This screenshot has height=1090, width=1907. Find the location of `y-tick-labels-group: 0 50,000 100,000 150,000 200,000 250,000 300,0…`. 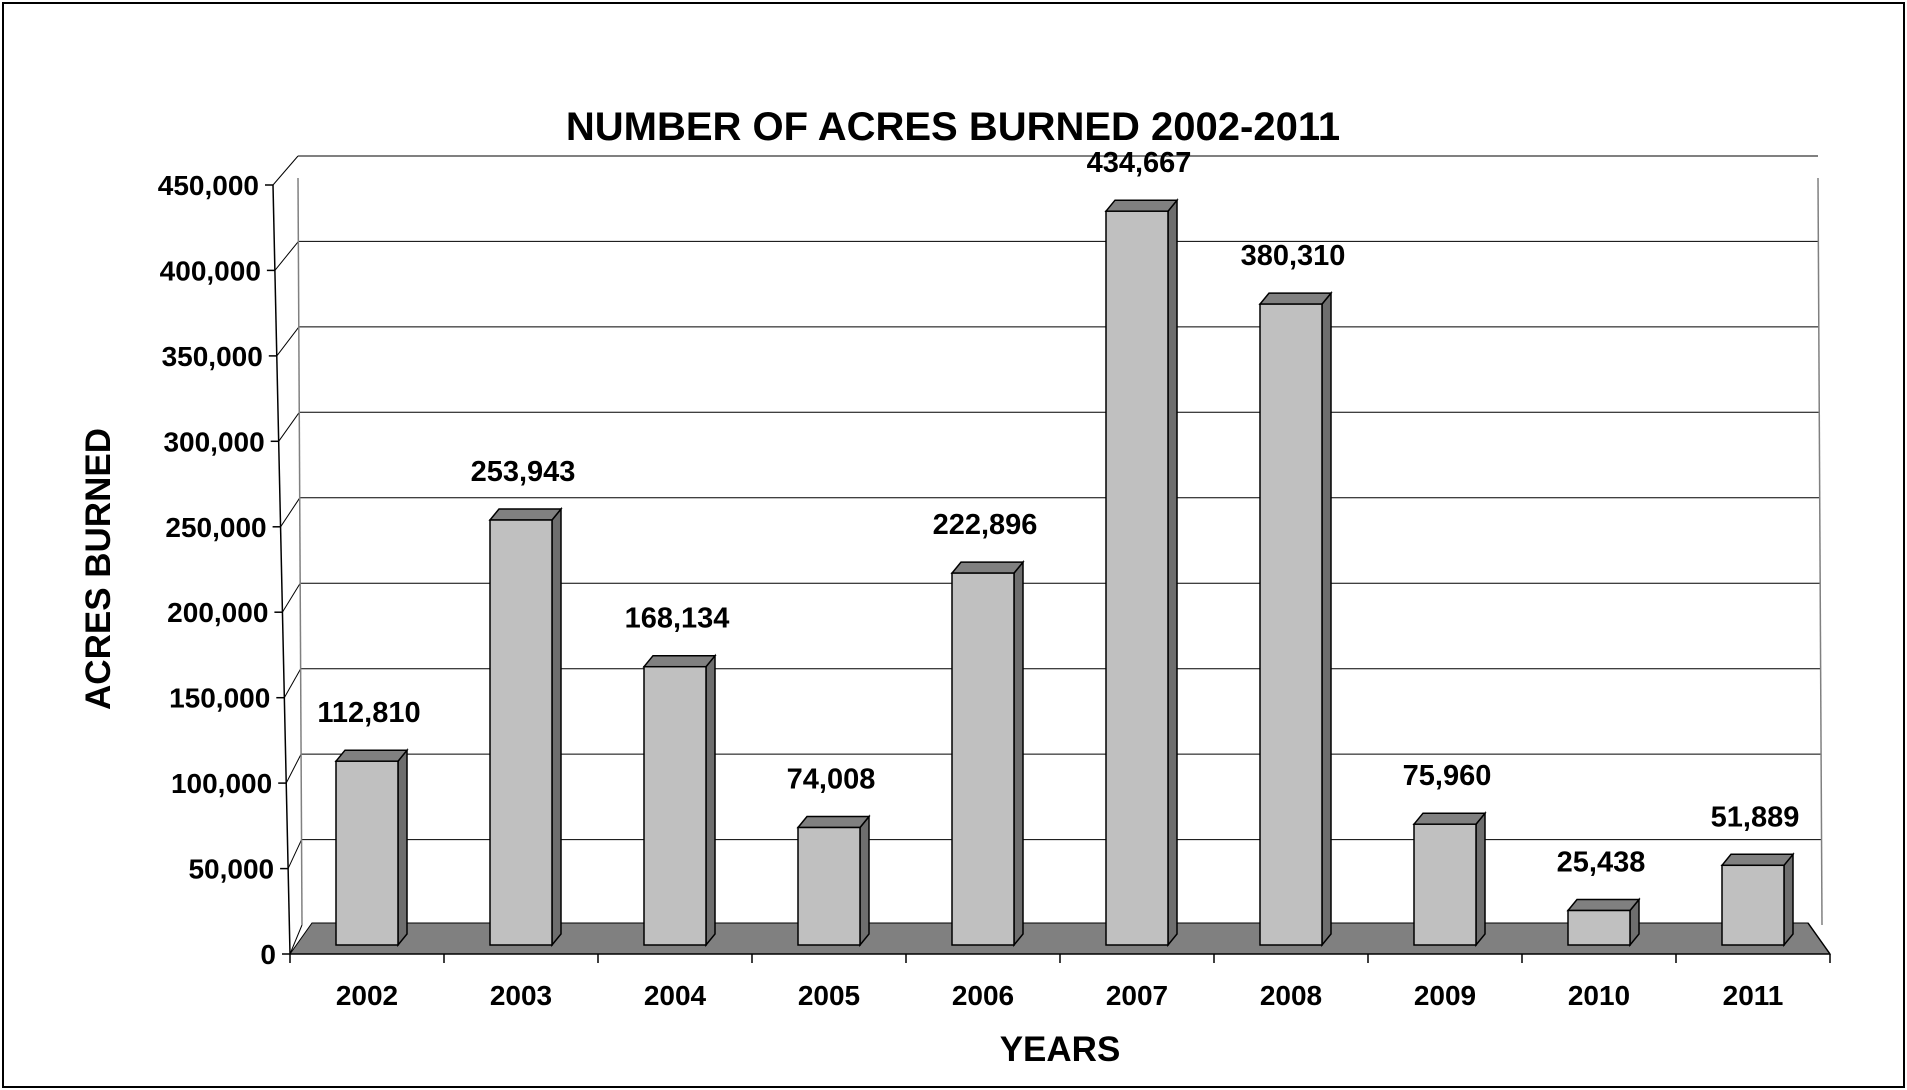

y-tick-labels-group: 0 50,000 100,000 150,000 200,000 250,000 300,0… is located at coordinates (217, 570).